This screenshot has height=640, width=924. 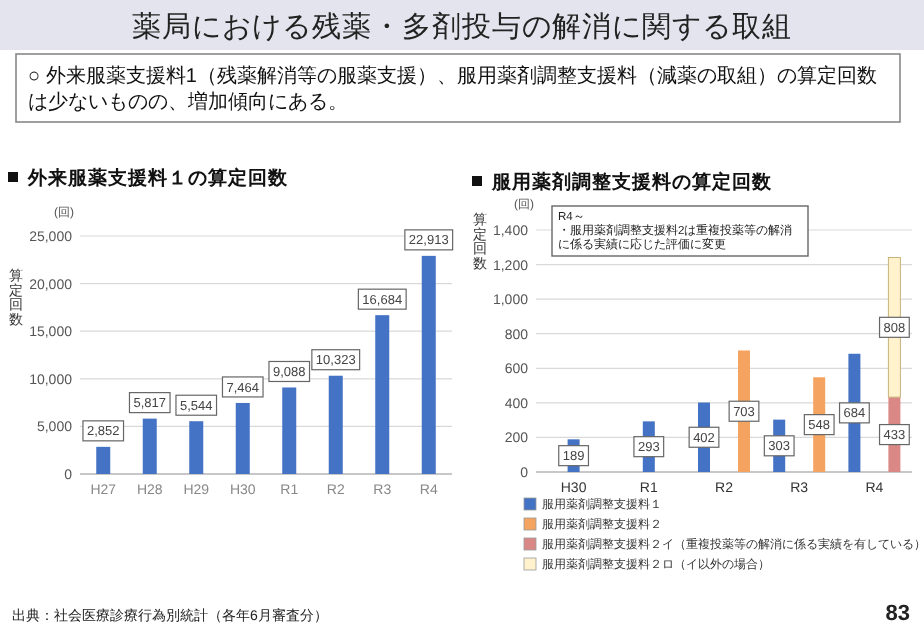 I want to click on chart-title: 服用薬剤調整支援料の算定回数, so click(x=632, y=182).